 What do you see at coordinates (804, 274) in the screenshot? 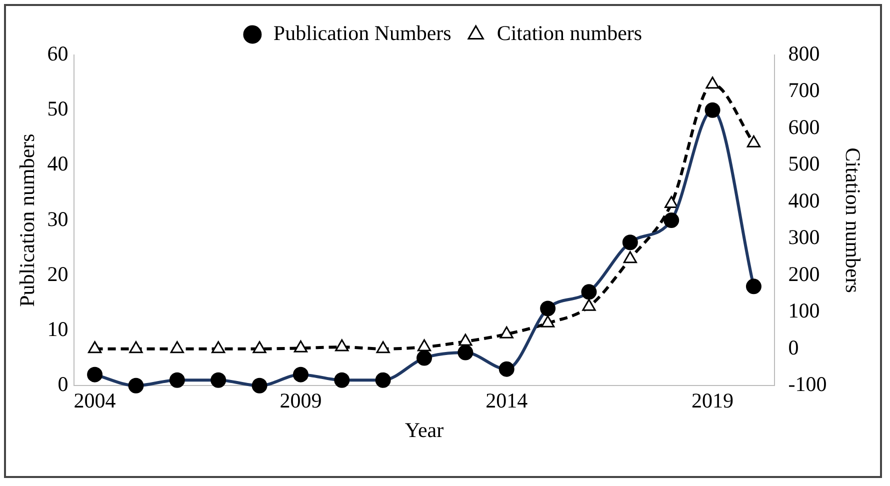
I see `y2-tick-label: 200` at bounding box center [804, 274].